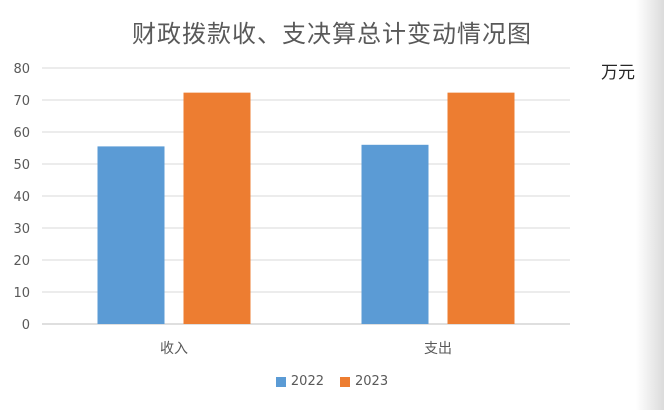 This screenshot has width=664, height=410. What do you see at coordinates (332, 381) in the screenshot?
I see `chart-legend: 2022 2023` at bounding box center [332, 381].